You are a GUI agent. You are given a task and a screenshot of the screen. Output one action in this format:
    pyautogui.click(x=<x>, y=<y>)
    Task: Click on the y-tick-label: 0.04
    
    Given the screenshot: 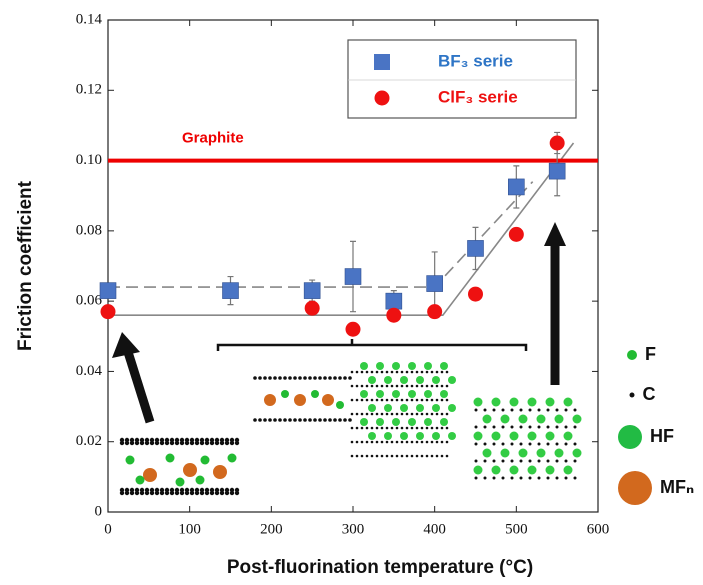 What is the action you would take?
    pyautogui.click(x=89, y=371)
    